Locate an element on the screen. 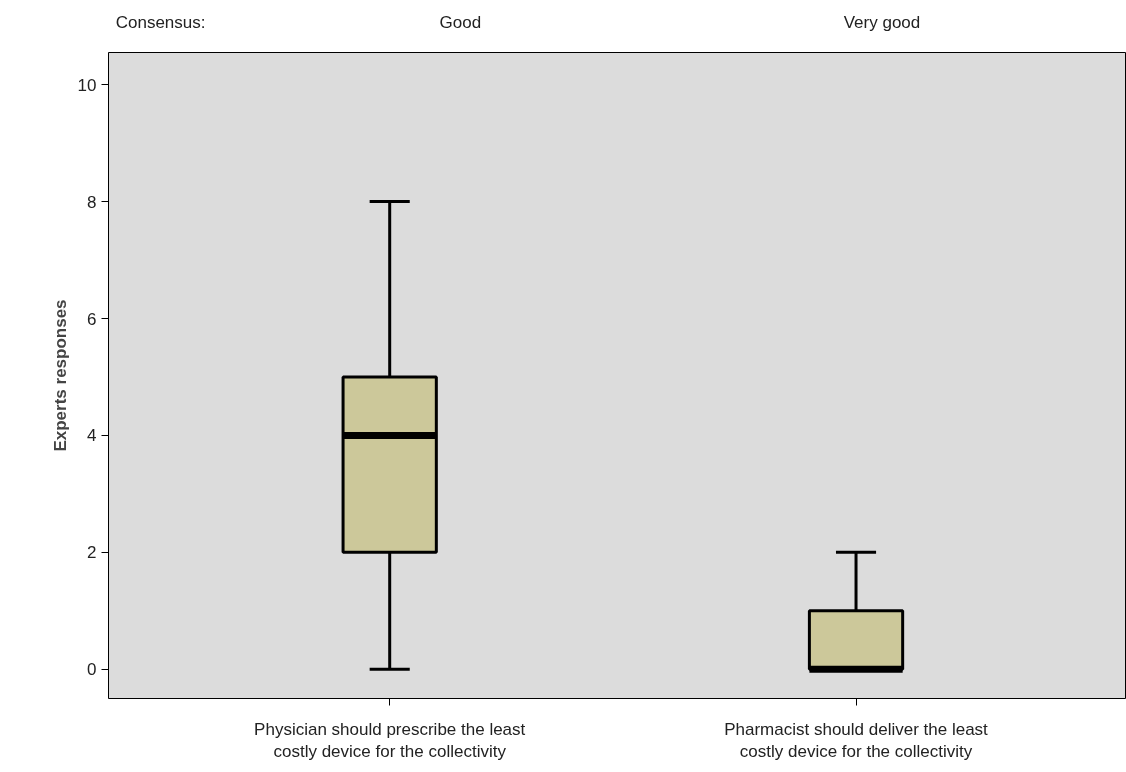 Image resolution: width=1126 pixels, height=772 pixels. text: Consensus: is located at coordinates (160, 22).